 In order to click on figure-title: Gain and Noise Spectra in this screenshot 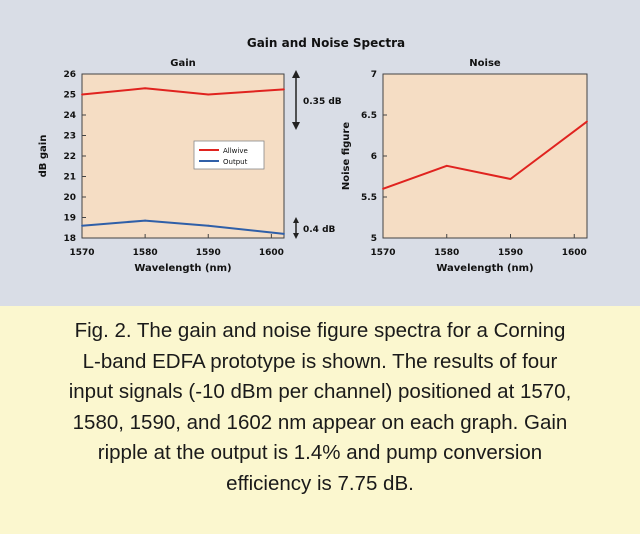, I will do `click(326, 43)`.